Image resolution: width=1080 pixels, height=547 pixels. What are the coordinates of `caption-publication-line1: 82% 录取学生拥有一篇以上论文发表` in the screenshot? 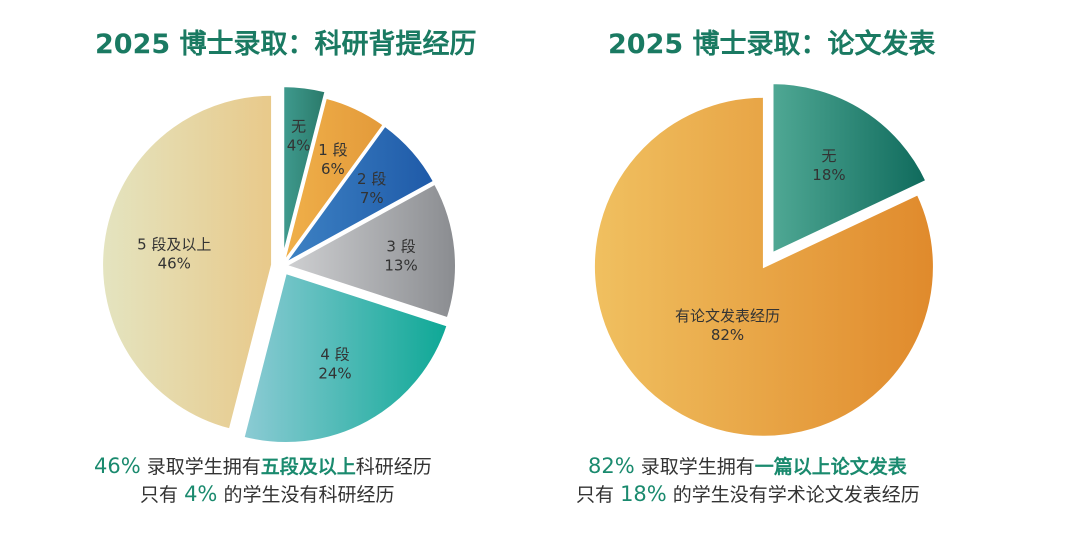 It's located at (747, 466).